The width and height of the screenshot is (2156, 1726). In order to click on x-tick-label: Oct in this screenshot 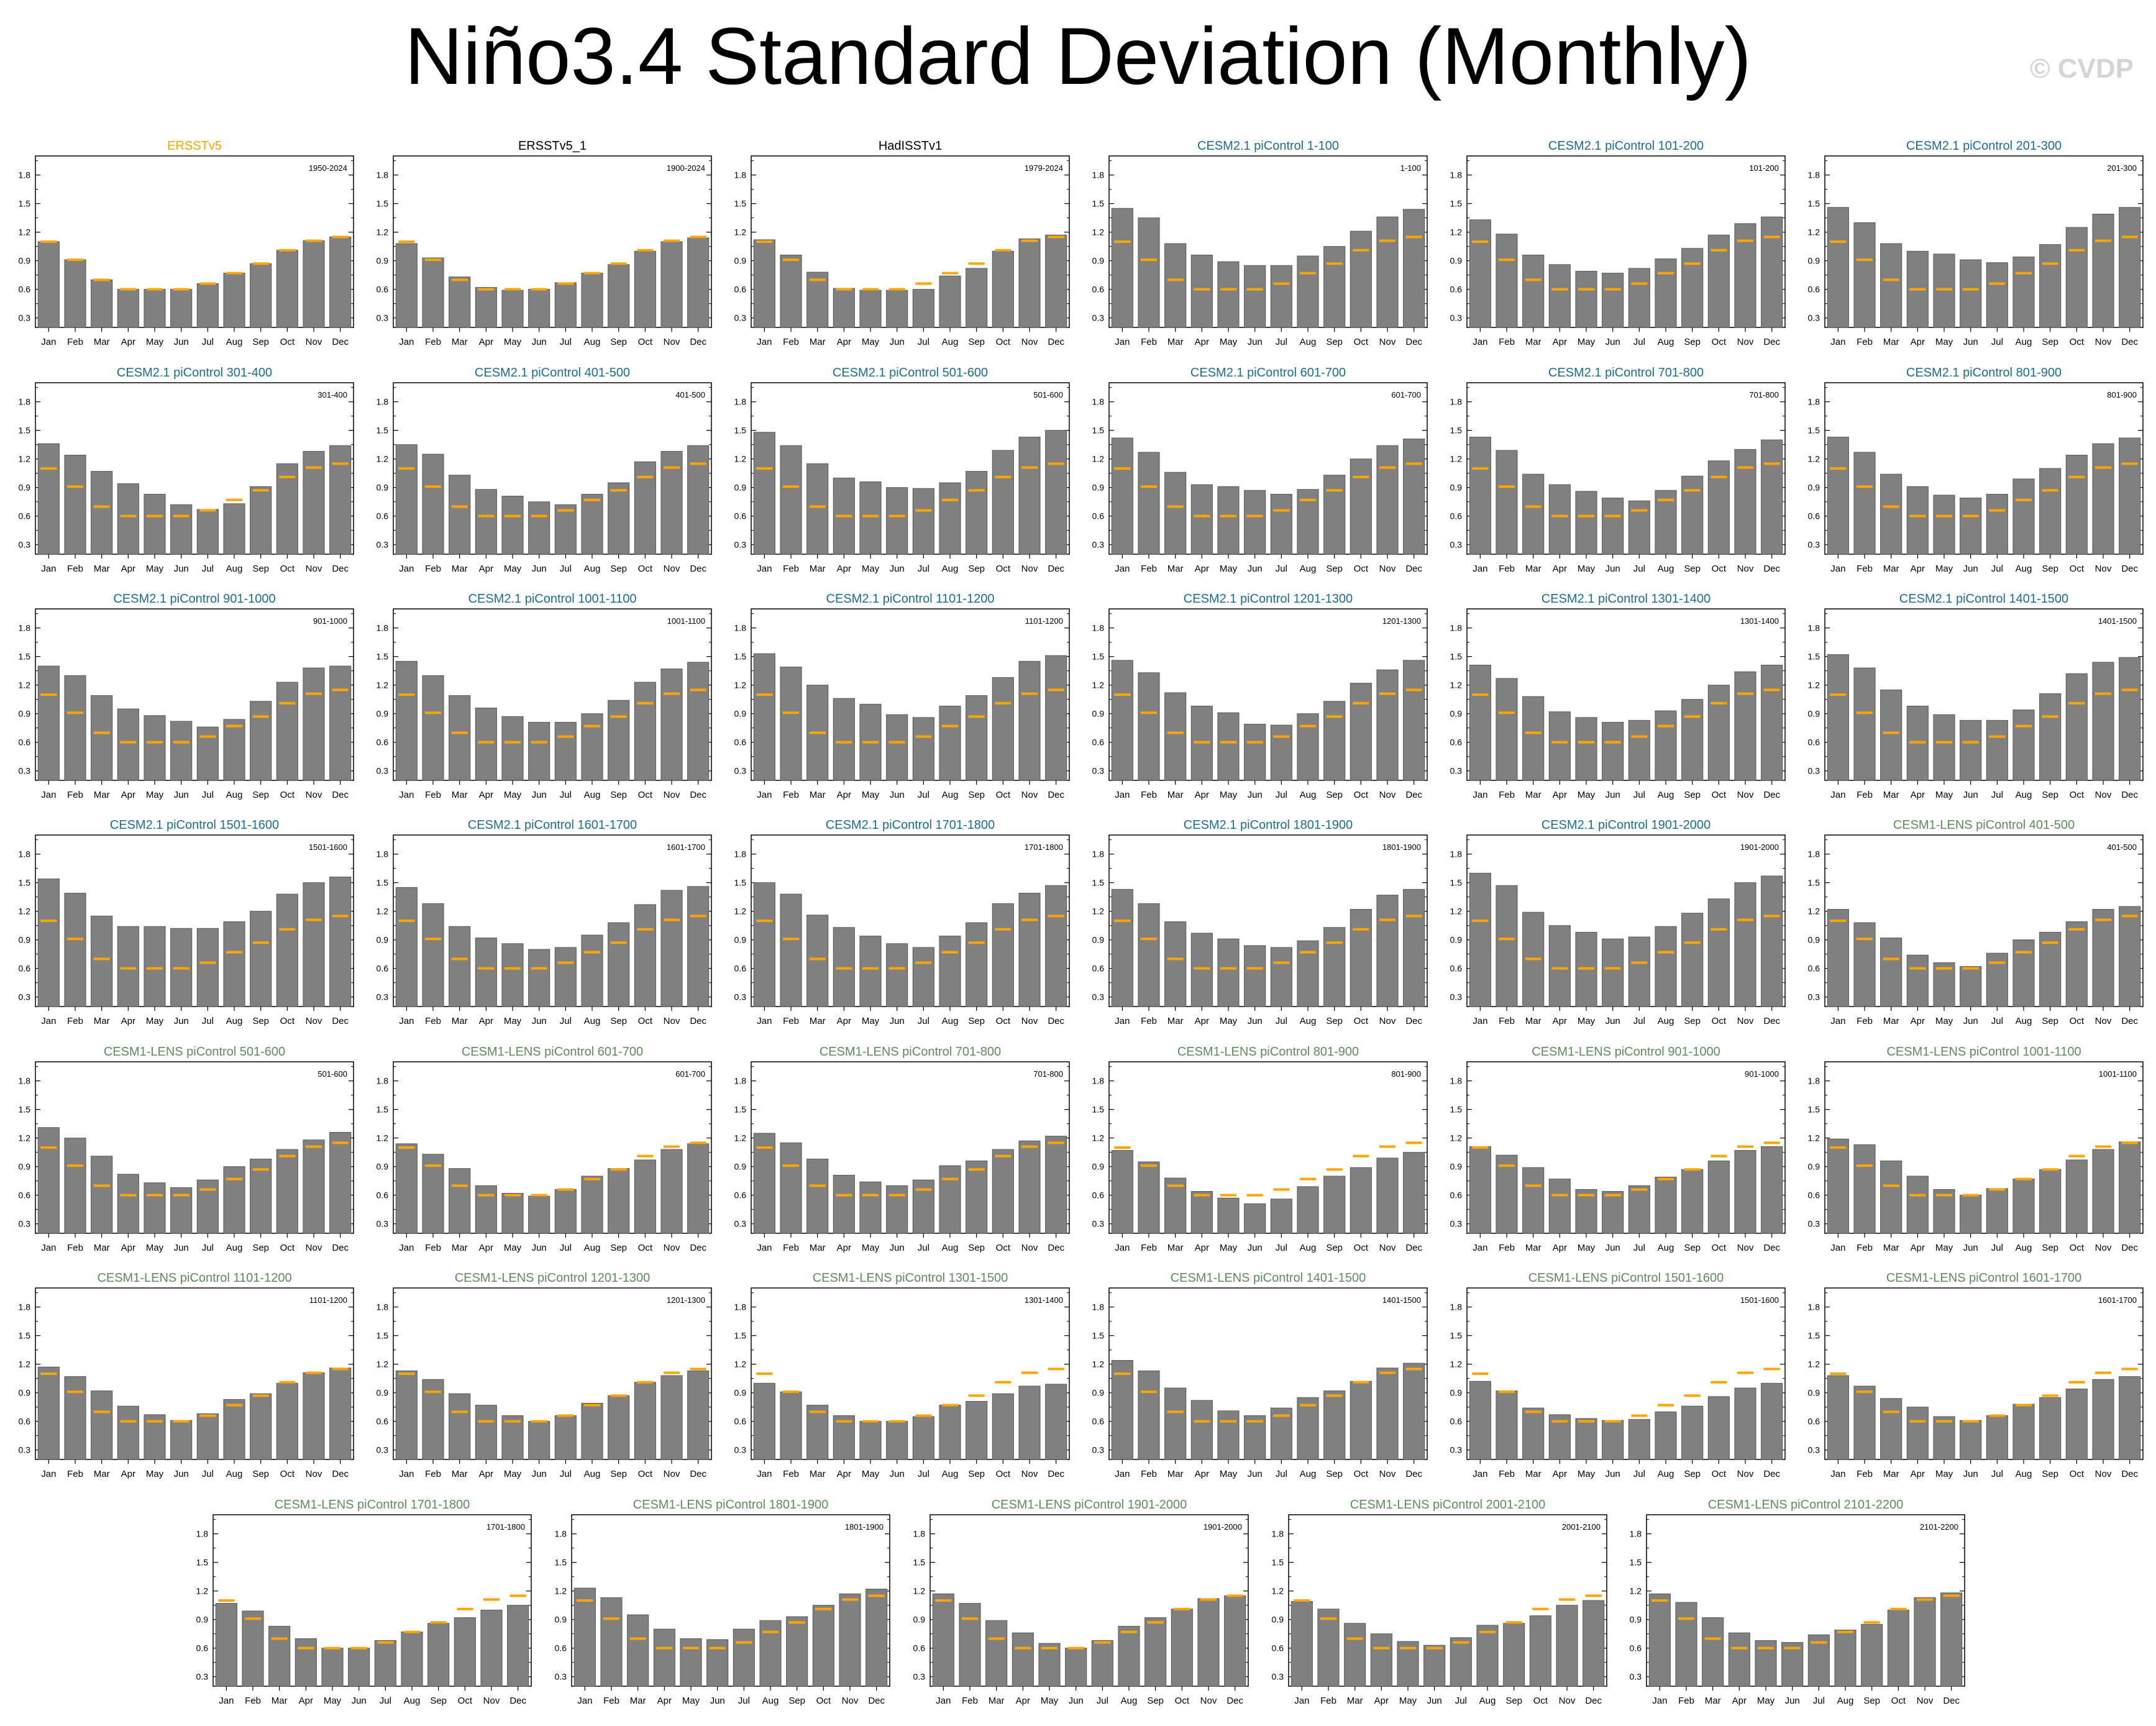, I will do `click(1541, 1701)`.